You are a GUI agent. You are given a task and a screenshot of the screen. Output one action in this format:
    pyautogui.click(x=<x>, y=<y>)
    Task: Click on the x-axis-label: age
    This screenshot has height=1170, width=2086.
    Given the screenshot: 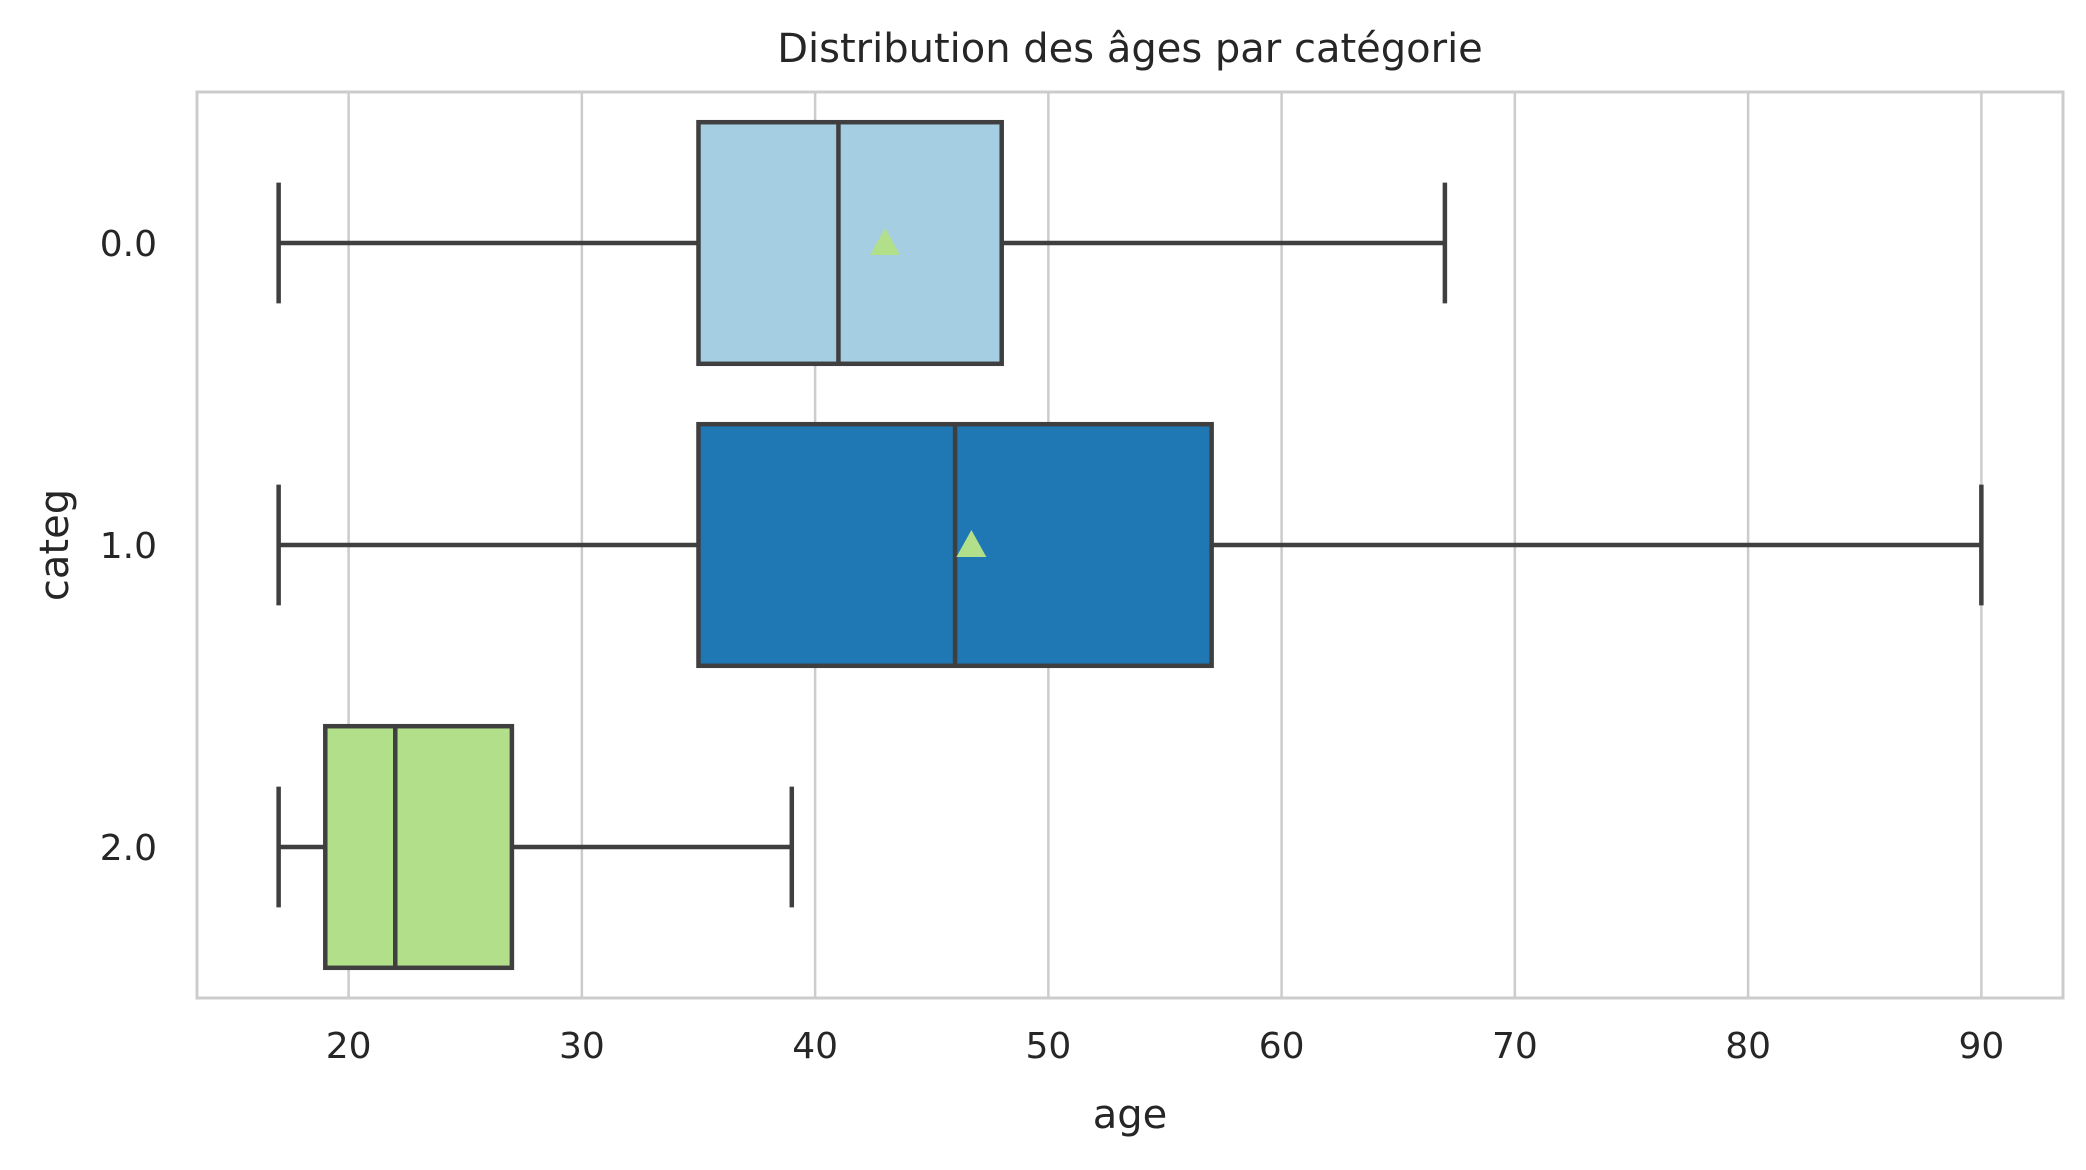 What is the action you would take?
    pyautogui.click(x=1130, y=1115)
    